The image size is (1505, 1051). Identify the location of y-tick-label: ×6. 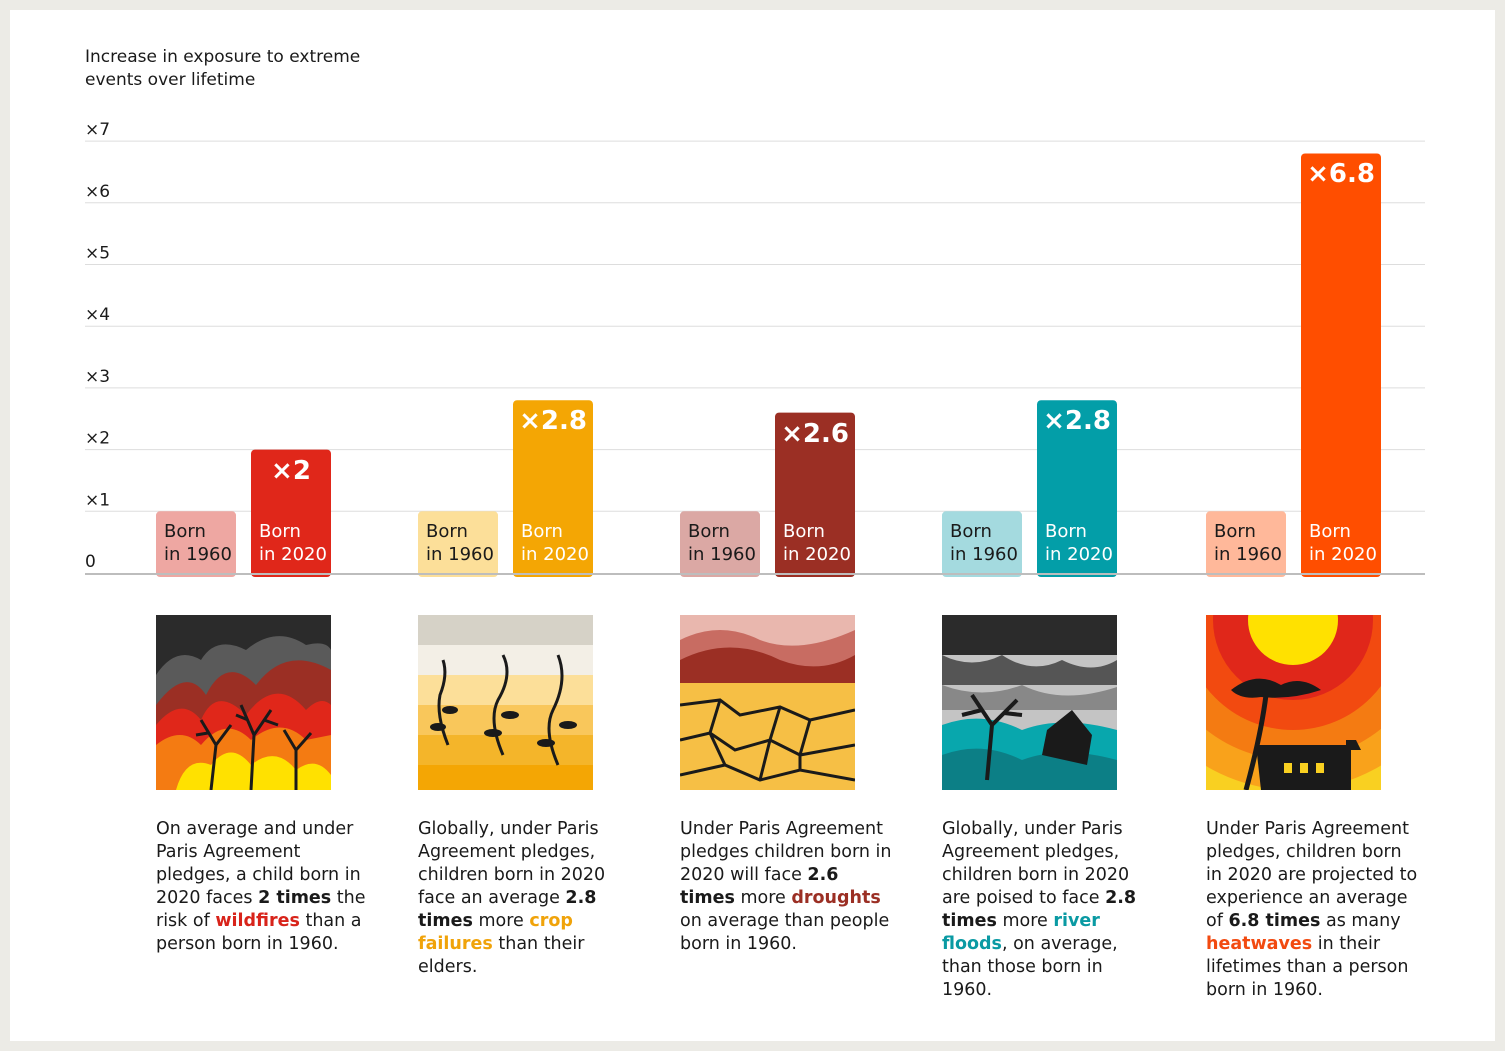
(97, 192).